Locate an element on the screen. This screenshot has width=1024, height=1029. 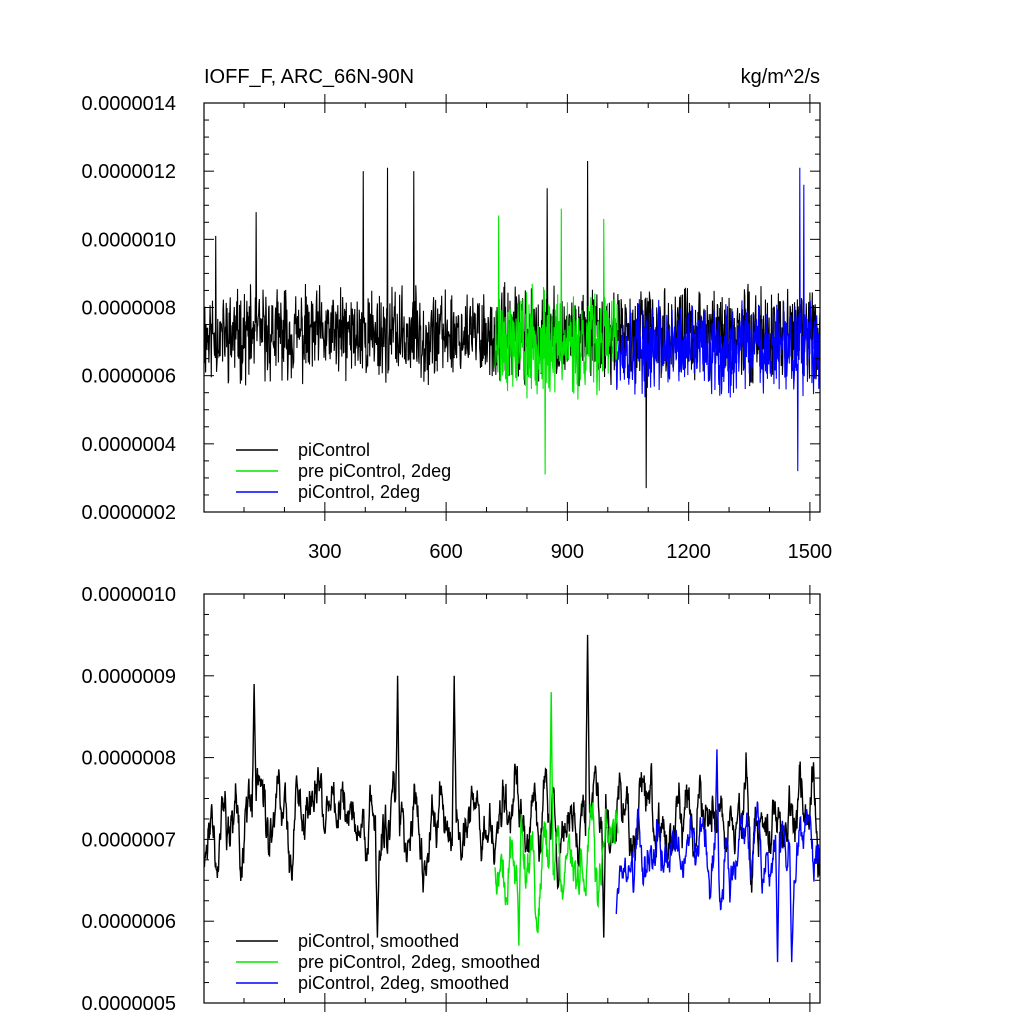
x-tick-label: 300 is located at coordinates (324, 552).